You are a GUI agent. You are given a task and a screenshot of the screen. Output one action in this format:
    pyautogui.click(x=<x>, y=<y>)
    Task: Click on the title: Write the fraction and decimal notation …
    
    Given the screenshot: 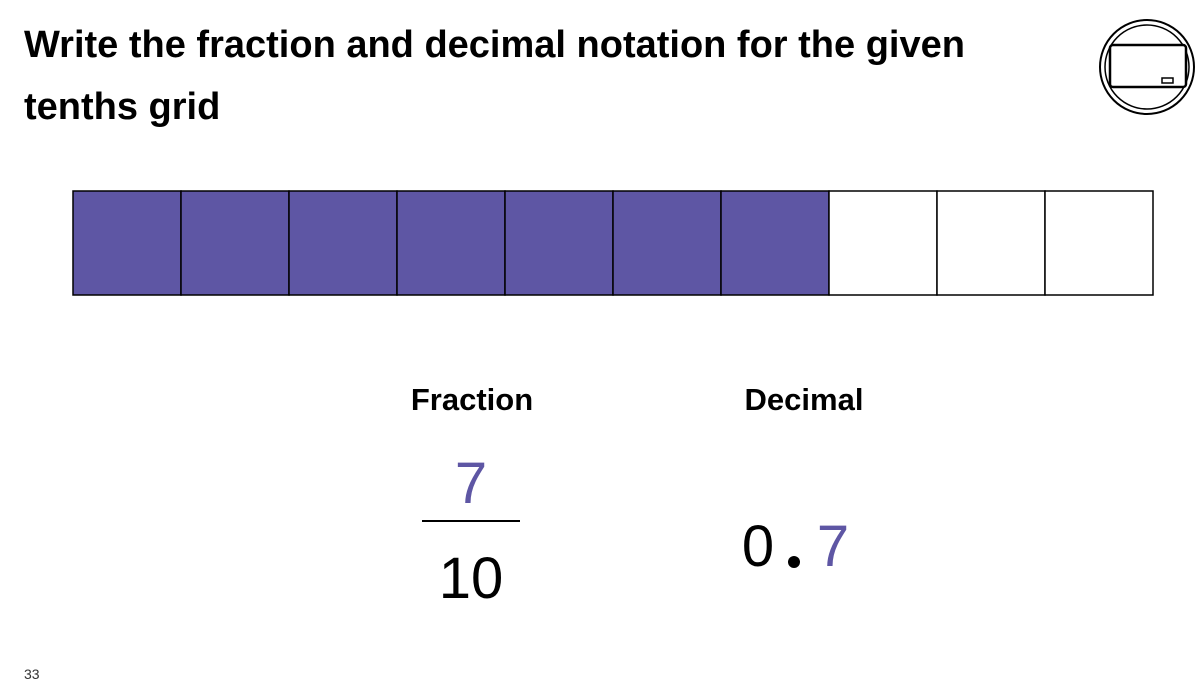 What is the action you would take?
    pyautogui.click(x=494, y=76)
    